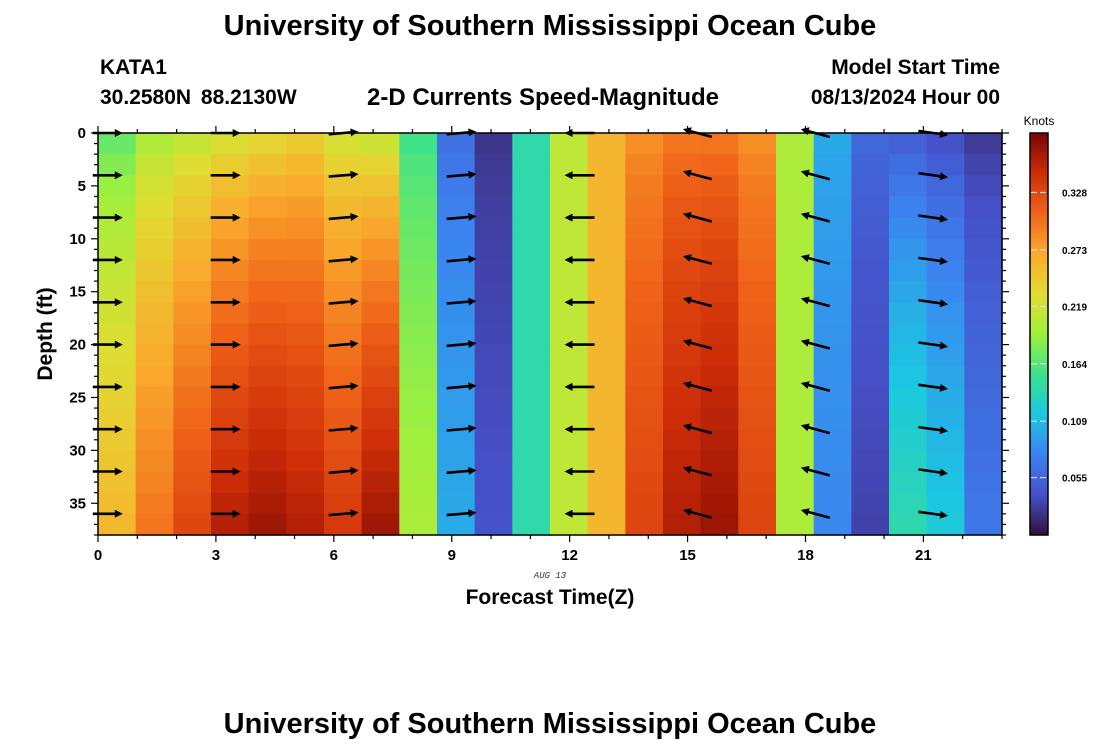 This screenshot has width=1100, height=750. I want to click on x-tick-label: 0, so click(98, 555).